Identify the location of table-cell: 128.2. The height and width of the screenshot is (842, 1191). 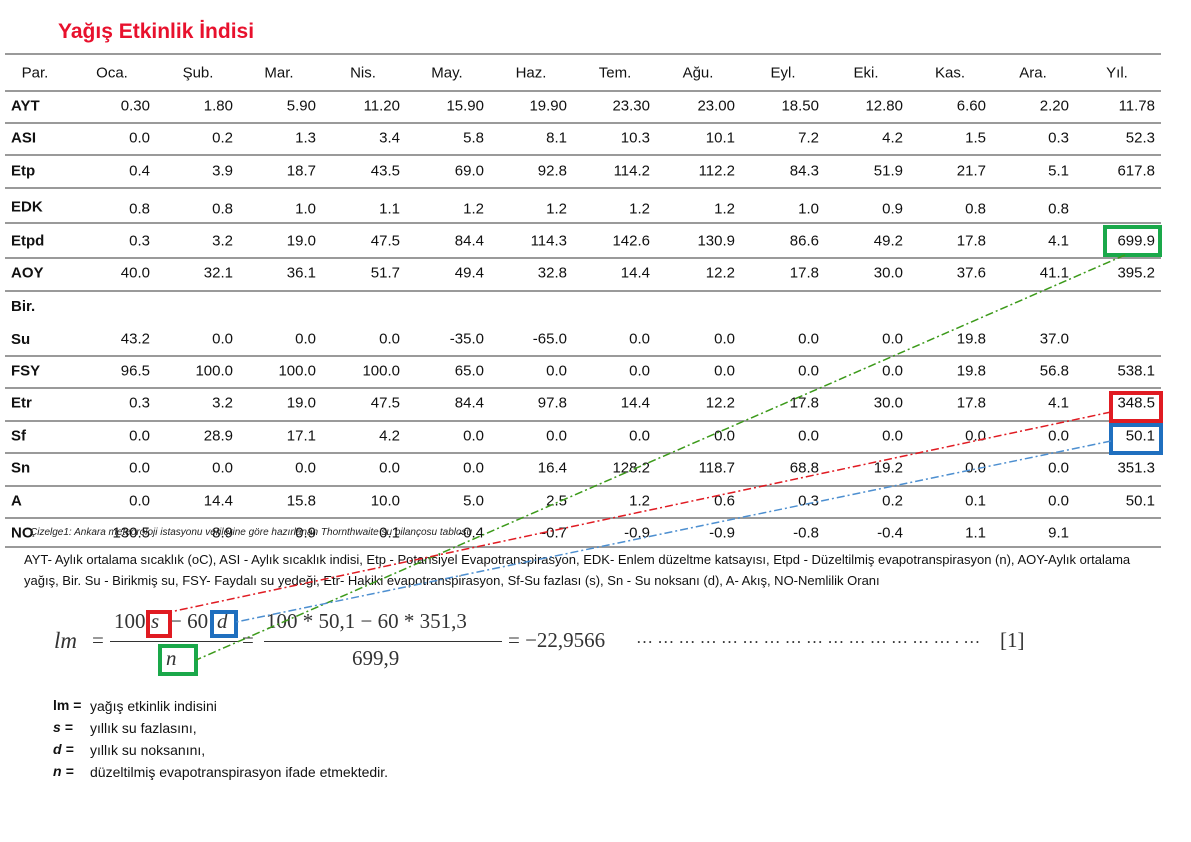
(631, 468).